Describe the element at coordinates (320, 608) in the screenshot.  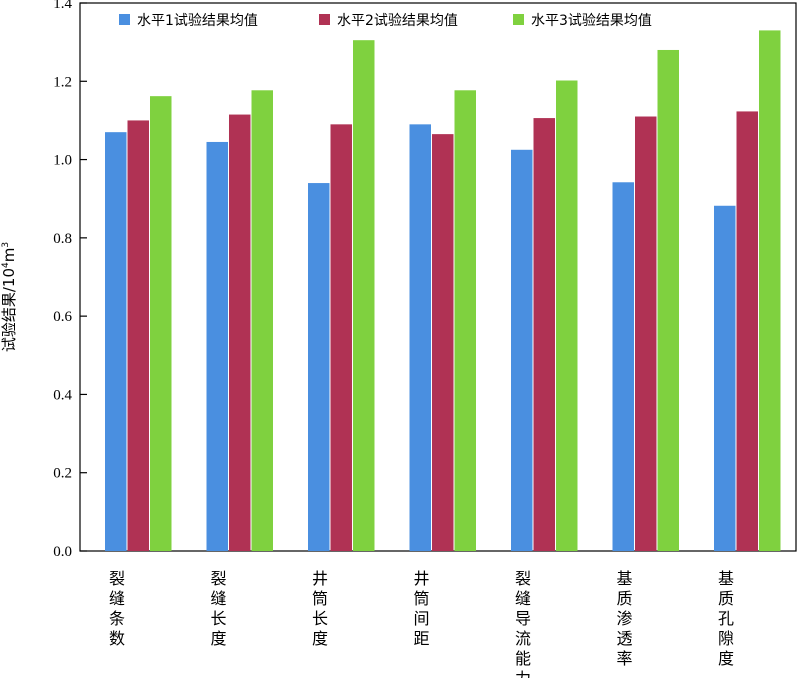
I see `category-label: 井筒长度` at that location.